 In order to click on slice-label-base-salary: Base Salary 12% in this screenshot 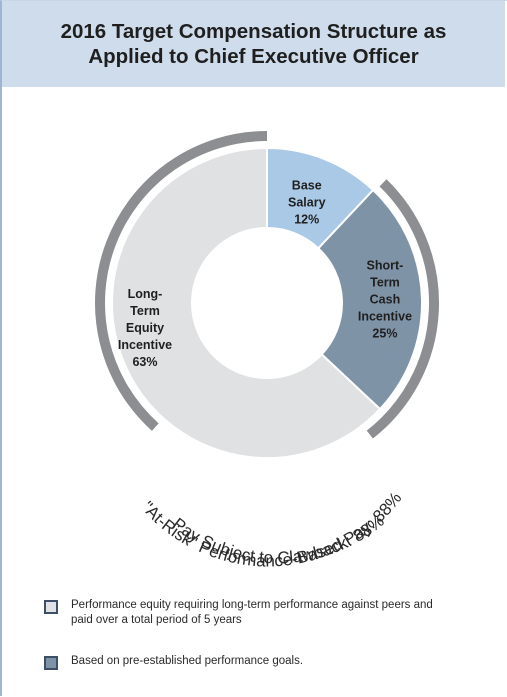, I will do `click(307, 203)`.